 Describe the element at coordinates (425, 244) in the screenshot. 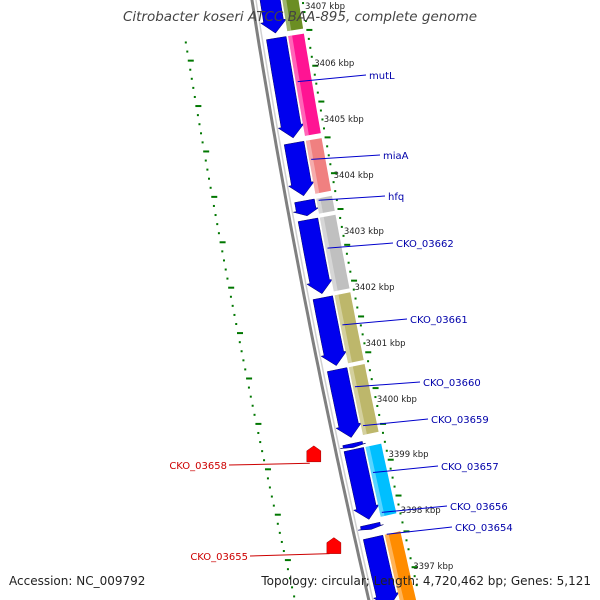

I see `forward-gene-label: CKO_03662` at that location.